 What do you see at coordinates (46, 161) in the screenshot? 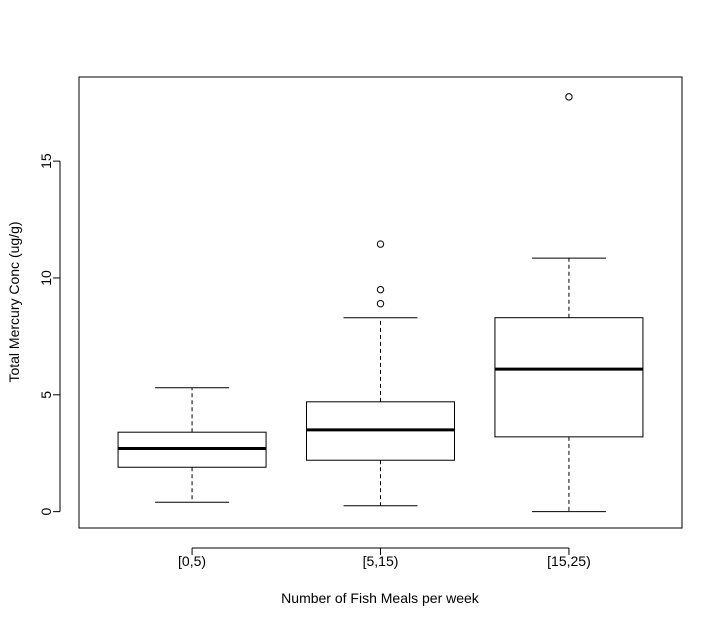
I see `y-tick-label: 15` at bounding box center [46, 161].